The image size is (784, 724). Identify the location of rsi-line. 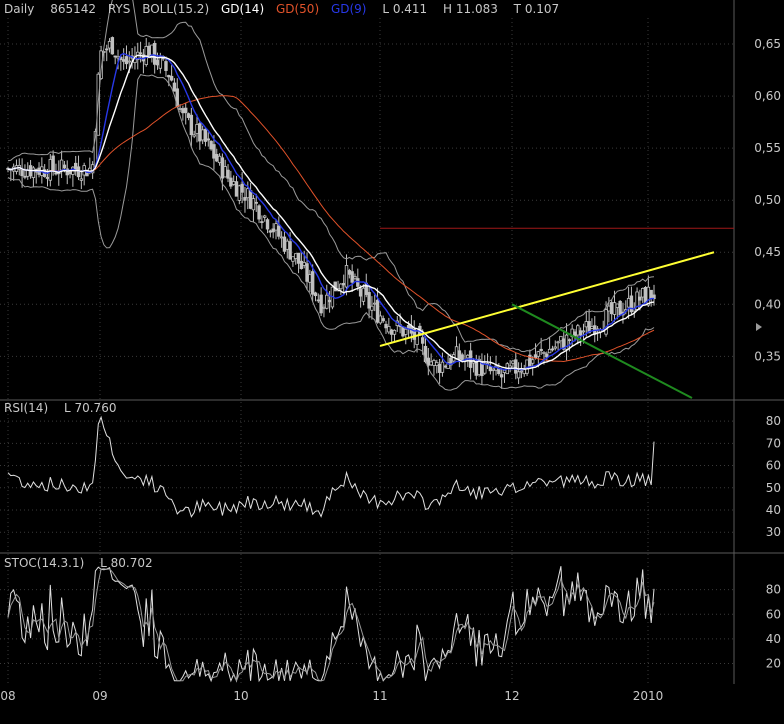
(331, 466).